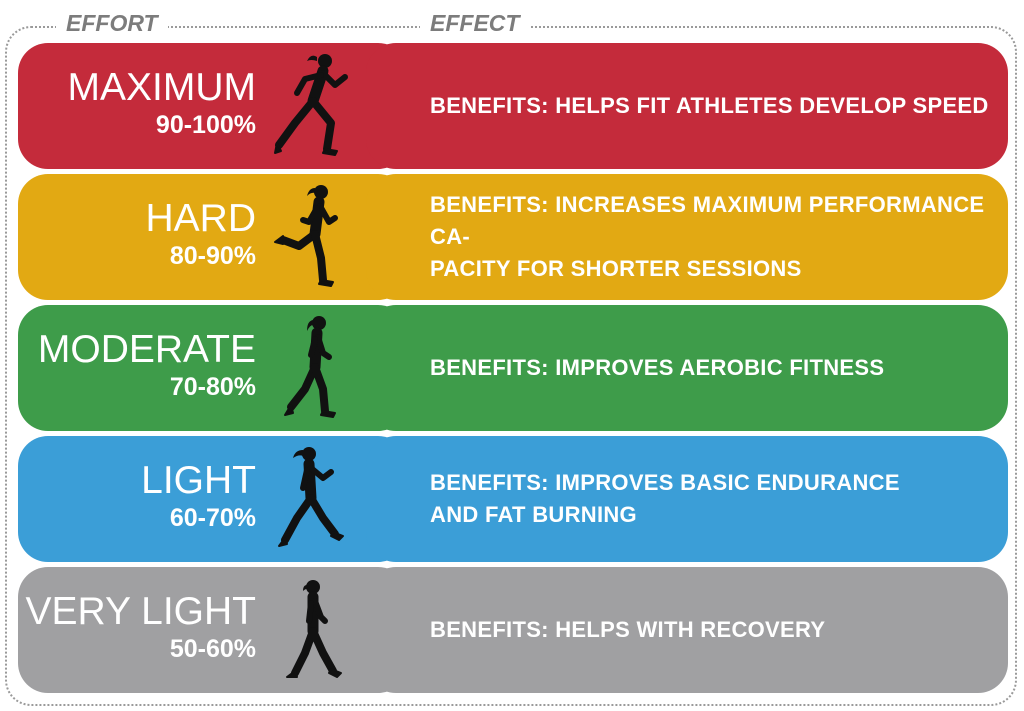  I want to click on zone-range: 70-80%, so click(212, 387).